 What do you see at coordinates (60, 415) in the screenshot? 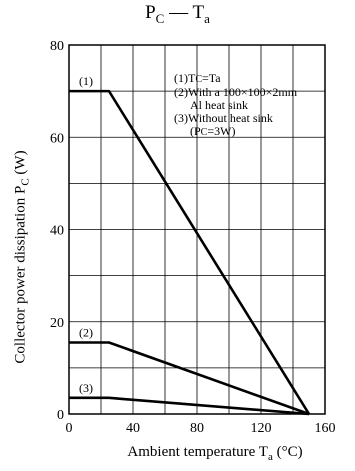
I see `y-tick-label: 0` at bounding box center [60, 415].